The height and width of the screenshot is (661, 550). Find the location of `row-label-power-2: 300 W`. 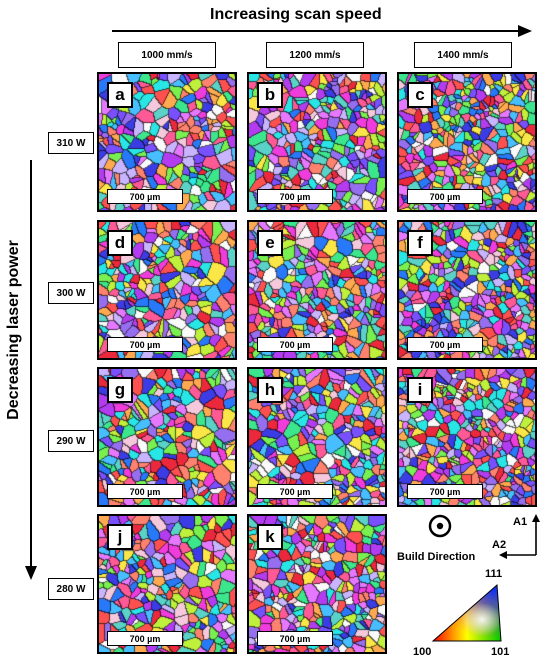

row-label-power-2: 300 W is located at coordinates (71, 293).